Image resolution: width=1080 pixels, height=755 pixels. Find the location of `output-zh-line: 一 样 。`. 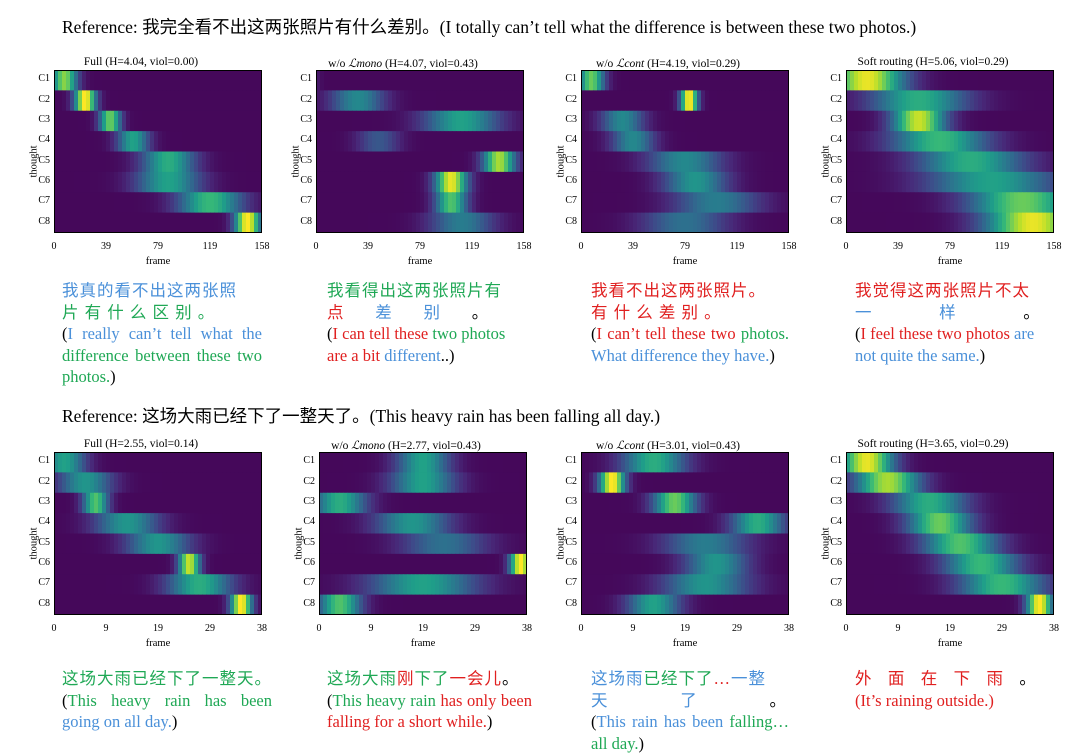

output-zh-line: 一 样 。 is located at coordinates (948, 312).